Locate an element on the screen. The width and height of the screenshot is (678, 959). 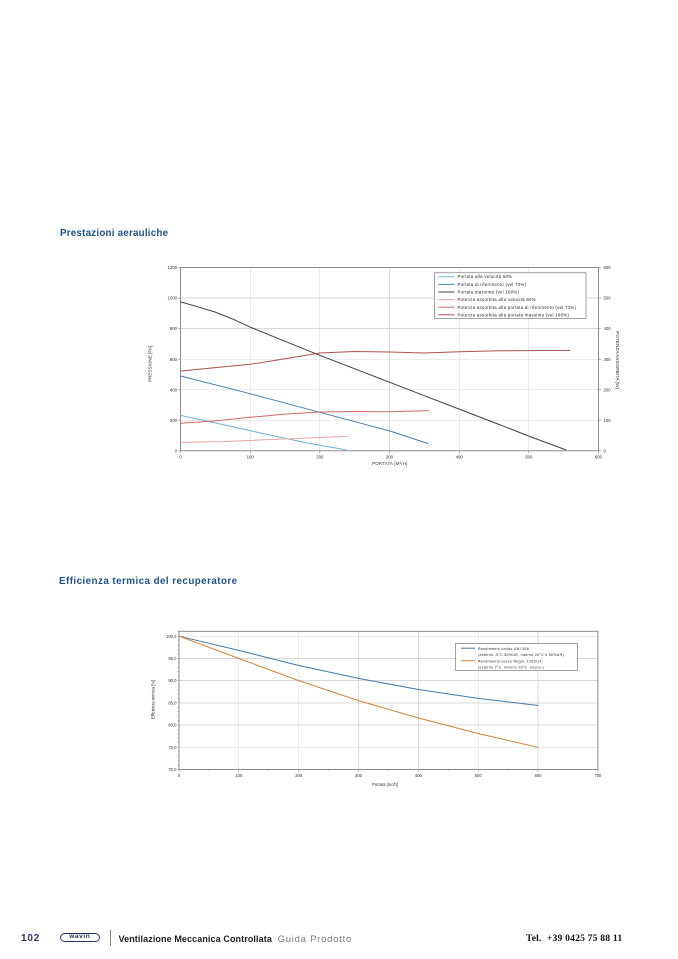
svg-text: 1200 is located at coordinates (172, 267).